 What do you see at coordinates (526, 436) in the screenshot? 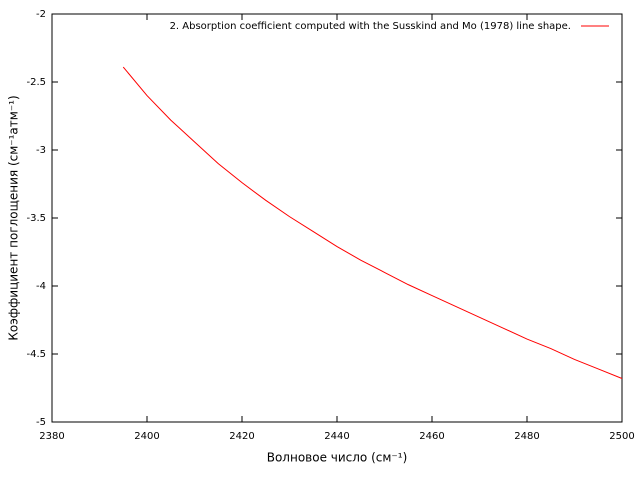
I see `x-tick-label: 2480` at bounding box center [526, 436].